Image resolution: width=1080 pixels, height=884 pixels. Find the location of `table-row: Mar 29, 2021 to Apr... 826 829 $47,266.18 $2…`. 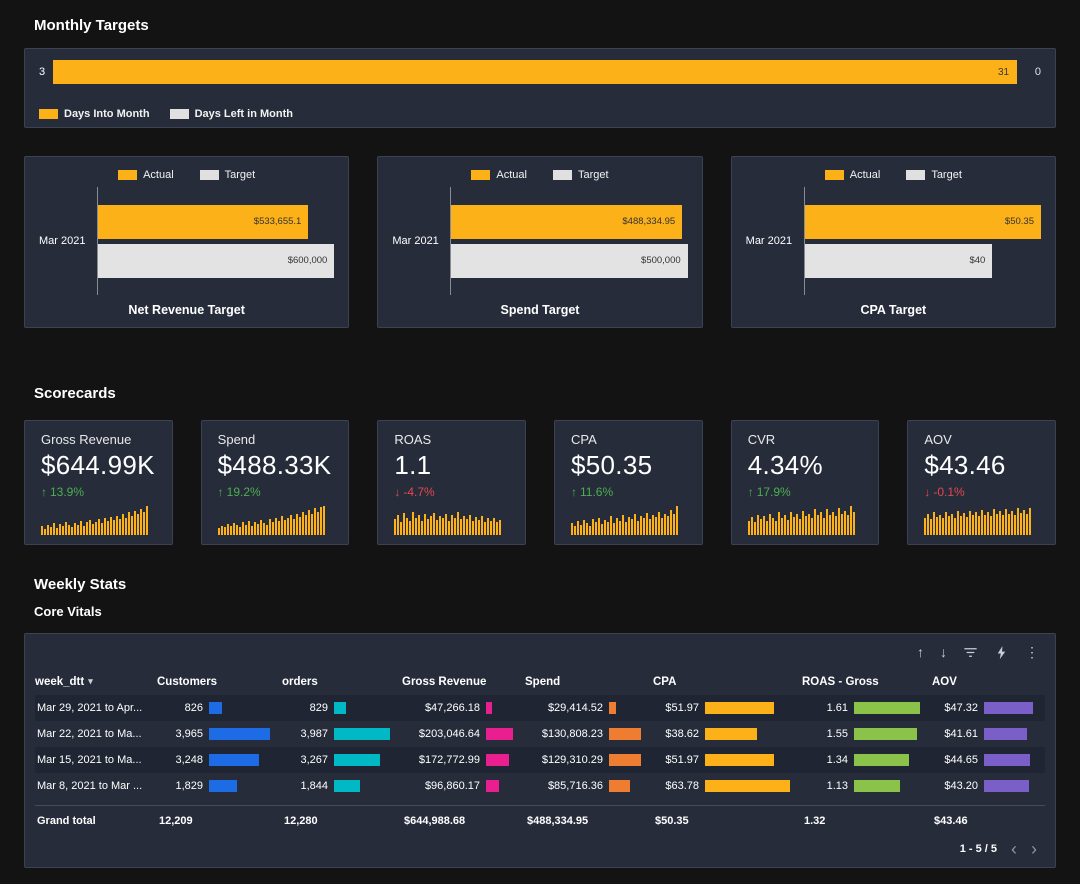

table-row: Mar 29, 2021 to Apr... 826 829 $47,266.18 $2… is located at coordinates (540, 708).